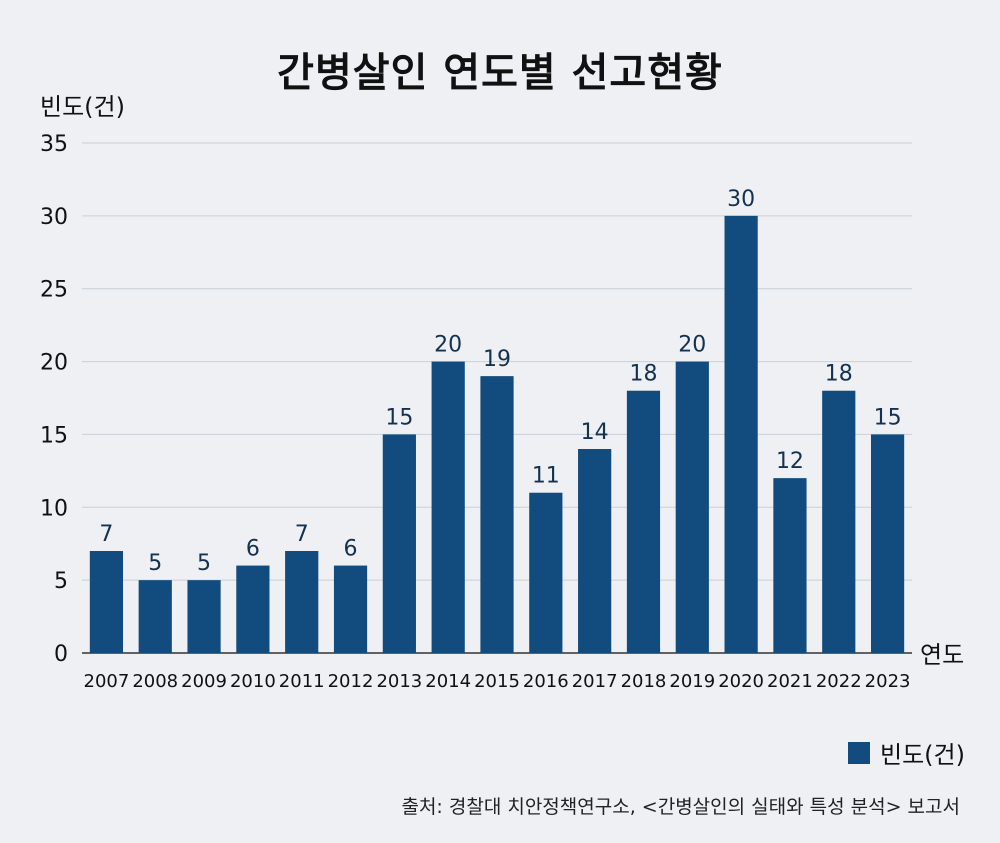 The height and width of the screenshot is (843, 1000). What do you see at coordinates (204, 563) in the screenshot?
I see `data-label-2009: 5` at bounding box center [204, 563].